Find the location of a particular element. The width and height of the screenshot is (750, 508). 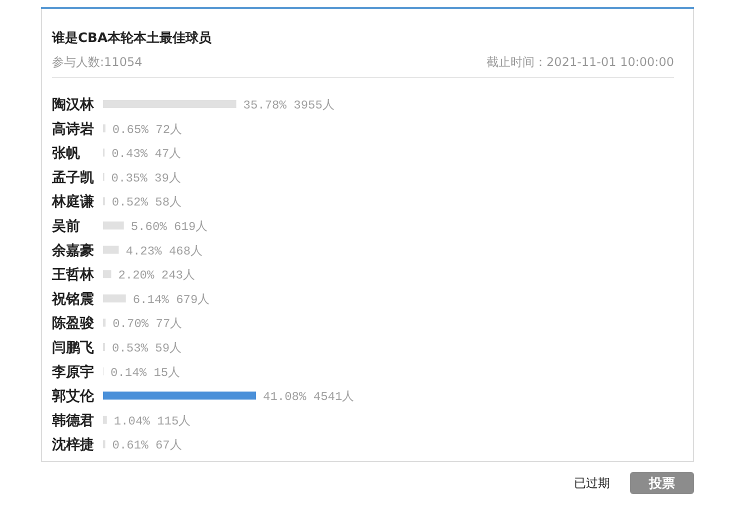

data-label: 0.65% 72人 is located at coordinates (147, 129).